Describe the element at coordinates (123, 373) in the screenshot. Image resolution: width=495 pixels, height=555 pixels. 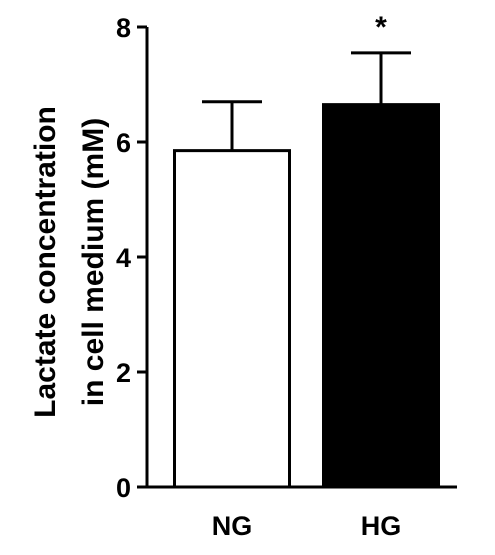
I see `y-tick-label-2: 2` at that location.